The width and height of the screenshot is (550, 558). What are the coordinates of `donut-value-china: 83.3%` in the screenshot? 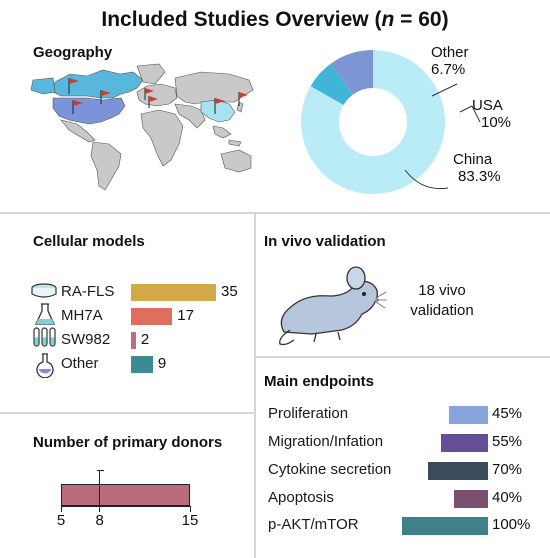 It's located at (479, 176).